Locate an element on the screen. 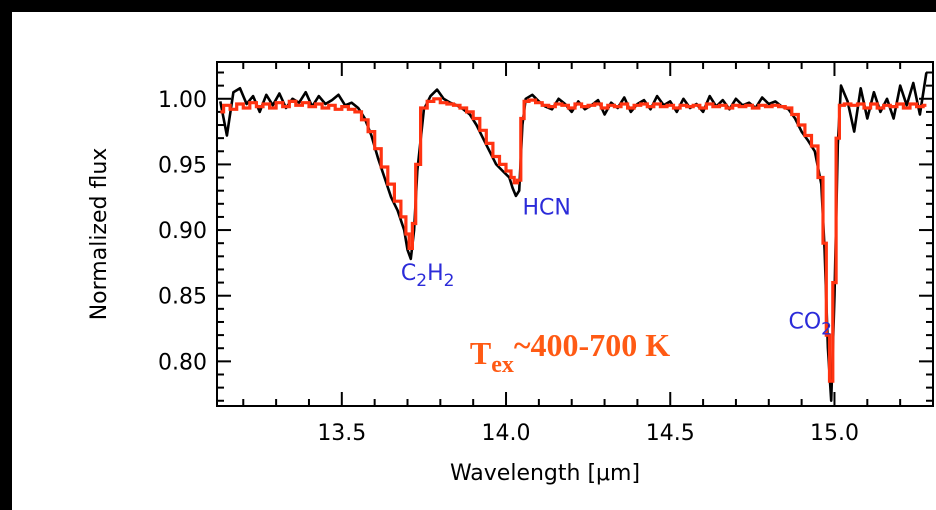 This screenshot has width=936, height=510. y-tick-label: 0.85 is located at coordinates (182, 297).